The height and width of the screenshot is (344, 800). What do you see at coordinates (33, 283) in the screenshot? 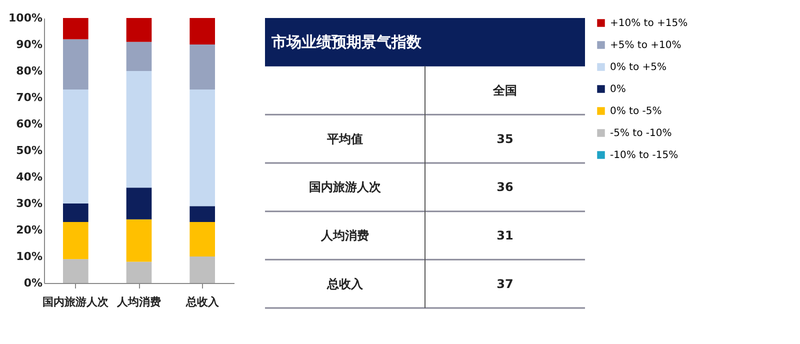
I see `y-tick-label: 0%` at bounding box center [33, 283].